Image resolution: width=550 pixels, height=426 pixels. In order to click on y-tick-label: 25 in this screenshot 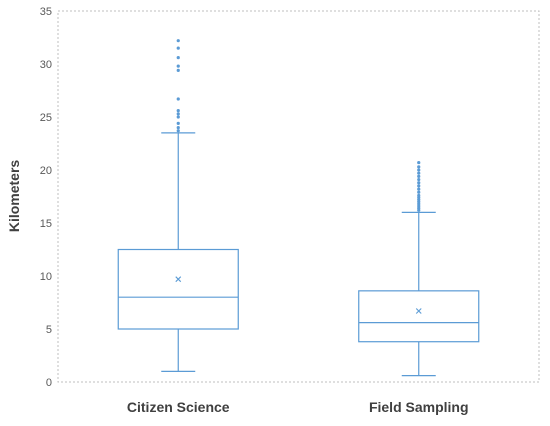, I will do `click(46, 118)`.